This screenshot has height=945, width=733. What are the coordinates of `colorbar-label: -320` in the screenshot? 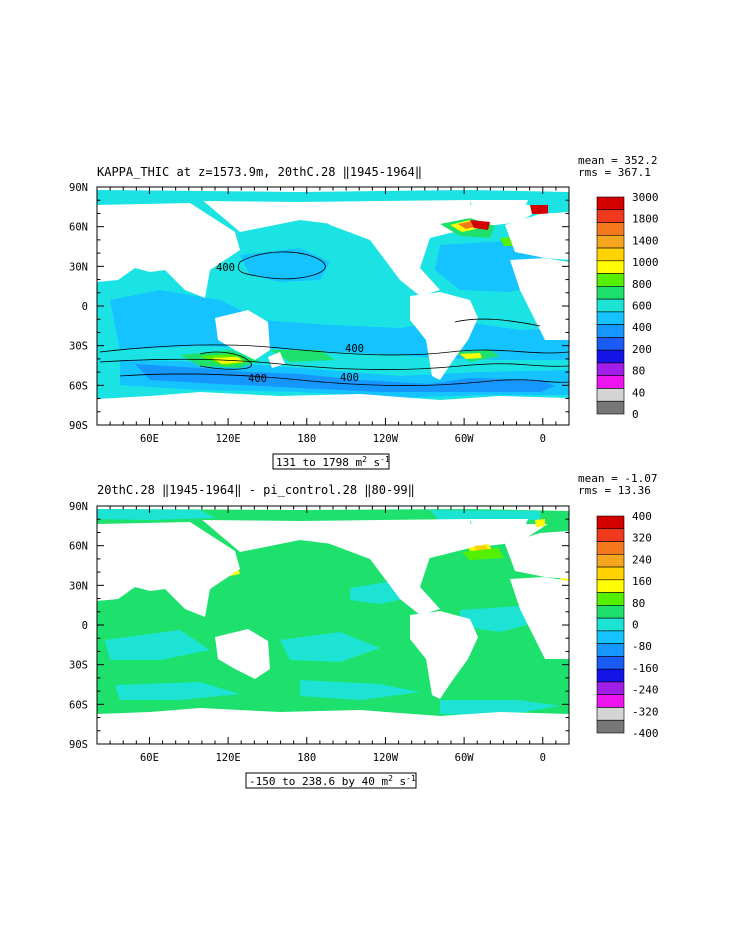 It's located at (645, 711).